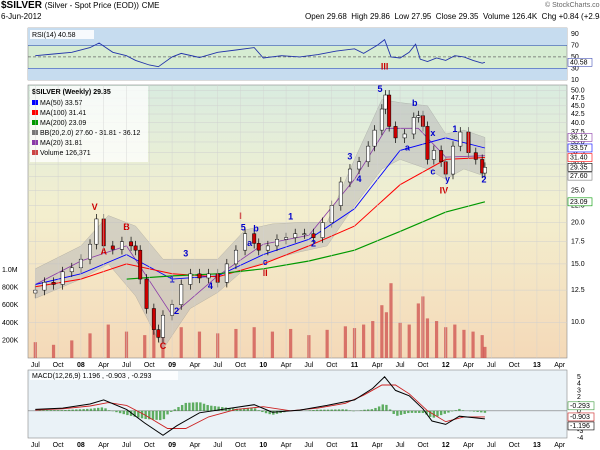 The width and height of the screenshot is (600, 450). I want to click on wave-label: III, so click(385, 66).